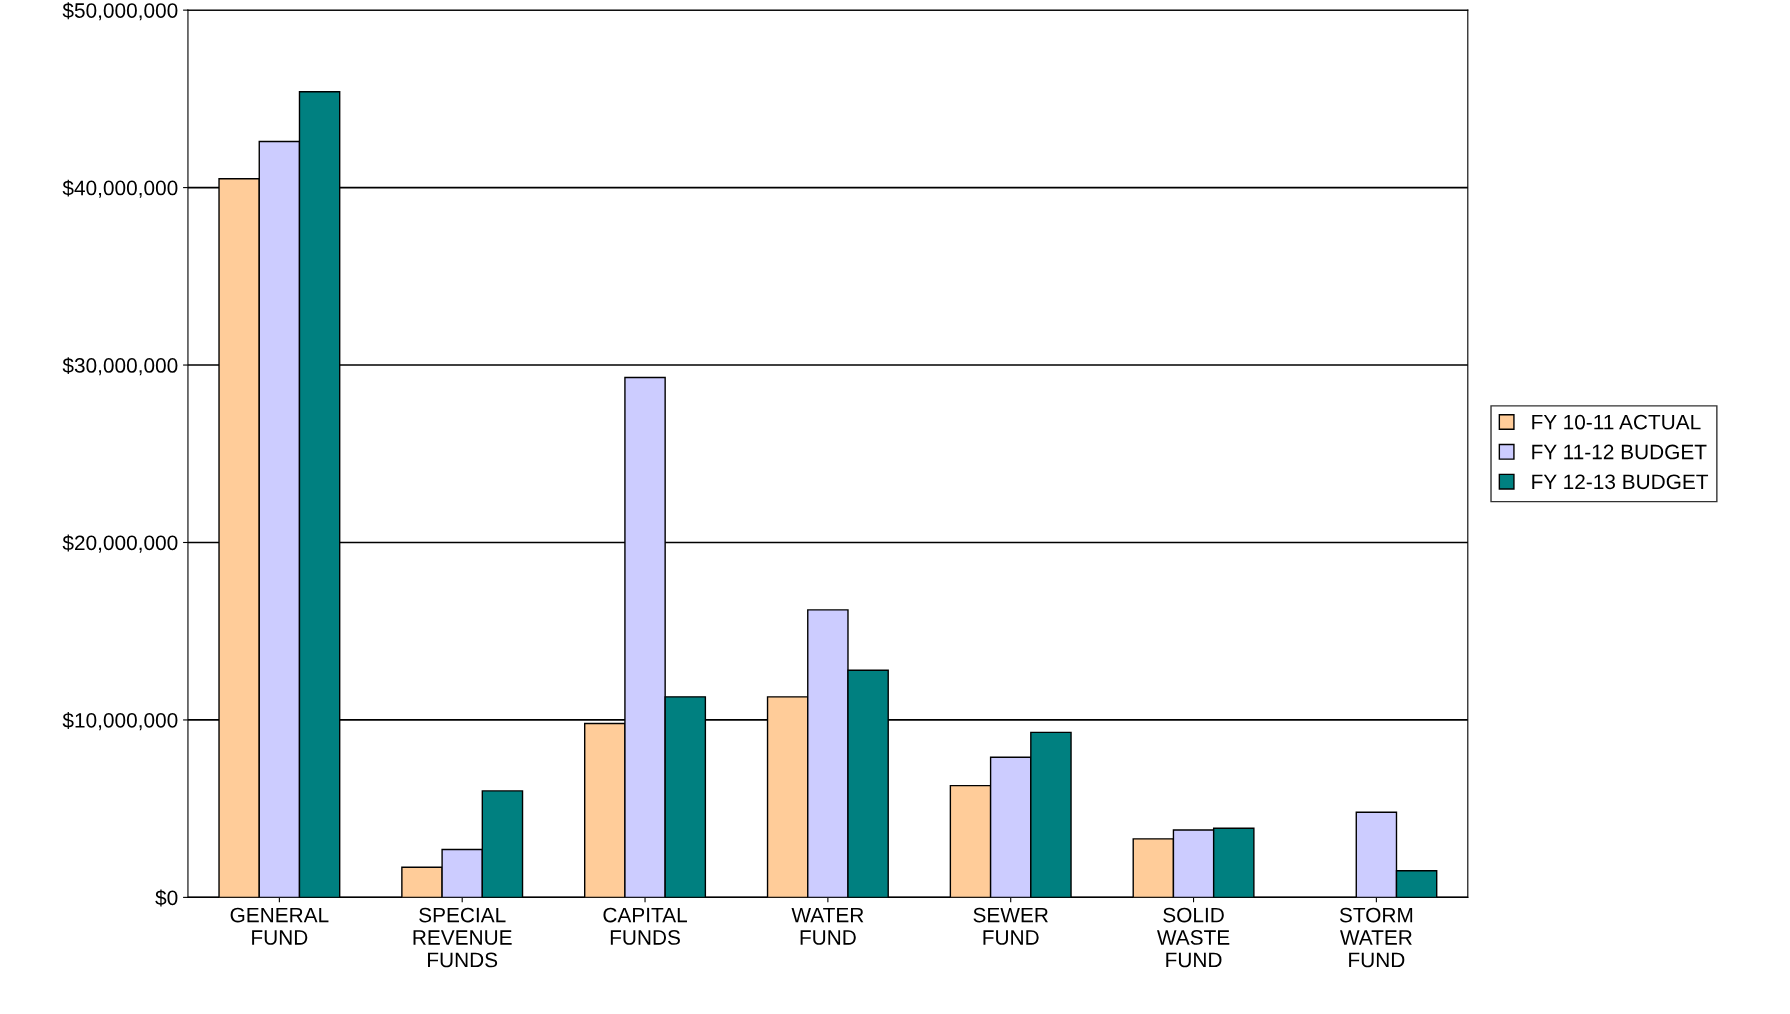  I want to click on legend-label: FY 12-13 BUDGET, so click(1620, 482).